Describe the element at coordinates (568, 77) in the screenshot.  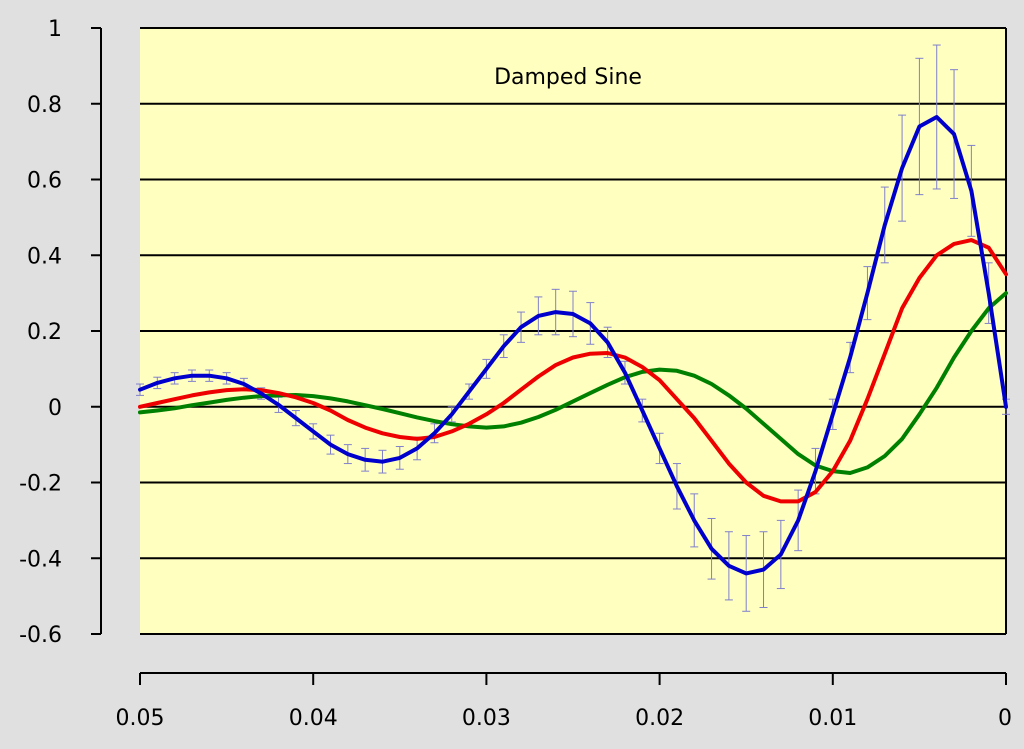
I see `chart-title: Damped Sine` at that location.